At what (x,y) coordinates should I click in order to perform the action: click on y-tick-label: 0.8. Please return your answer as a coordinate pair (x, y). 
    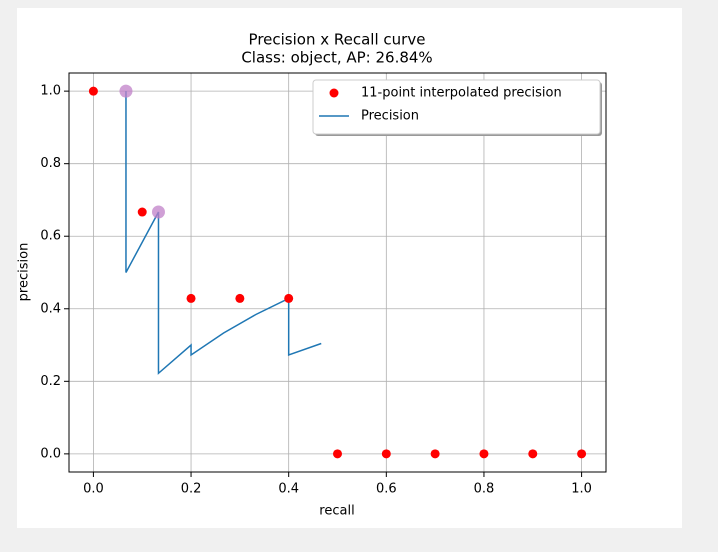
    Looking at the image, I should click on (50, 163).